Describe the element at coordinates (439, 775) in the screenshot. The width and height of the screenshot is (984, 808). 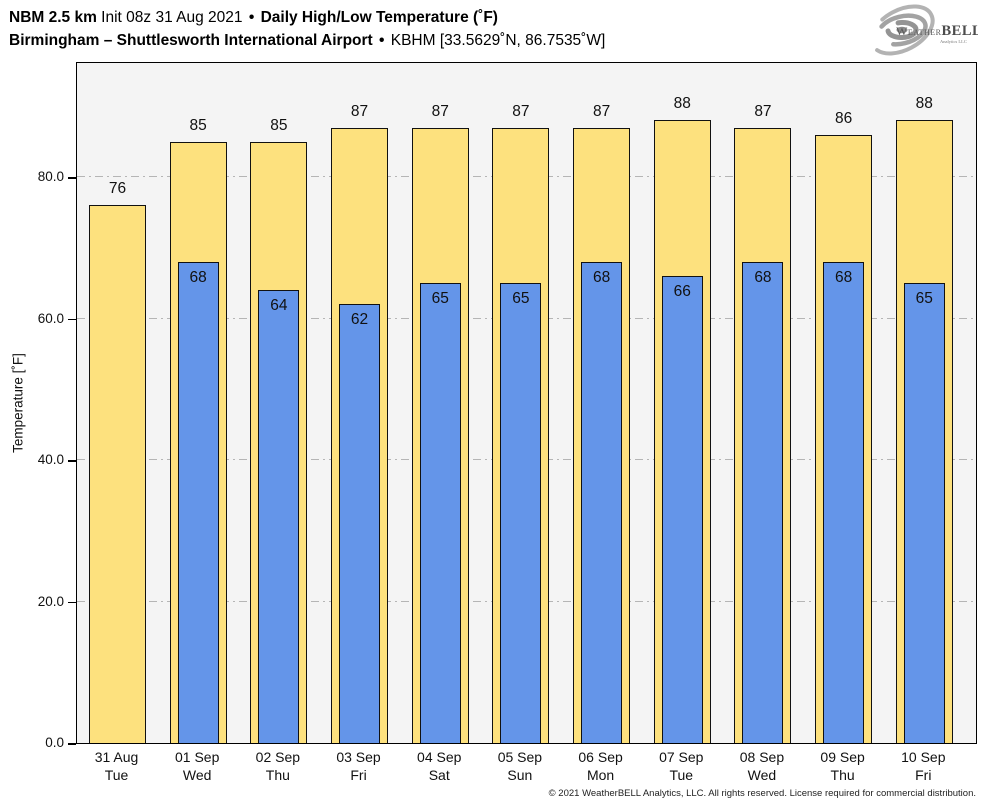
I see `x-tick-weekday: Sat` at that location.